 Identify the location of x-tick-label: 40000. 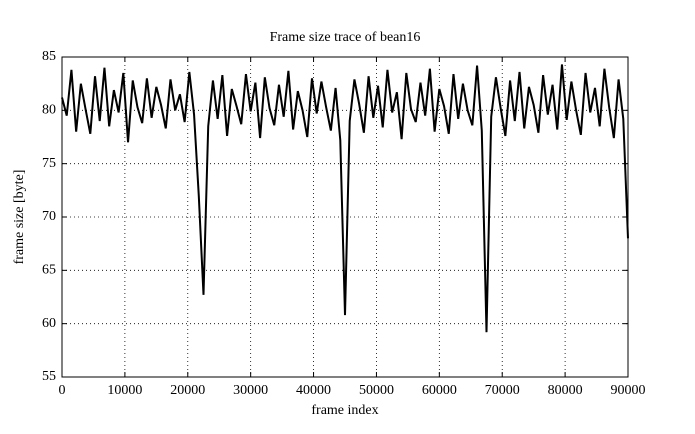
(313, 390).